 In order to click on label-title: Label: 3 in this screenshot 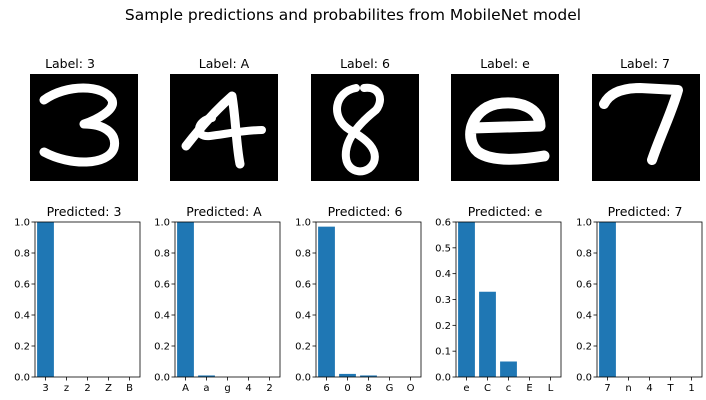, I will do `click(70, 63)`.